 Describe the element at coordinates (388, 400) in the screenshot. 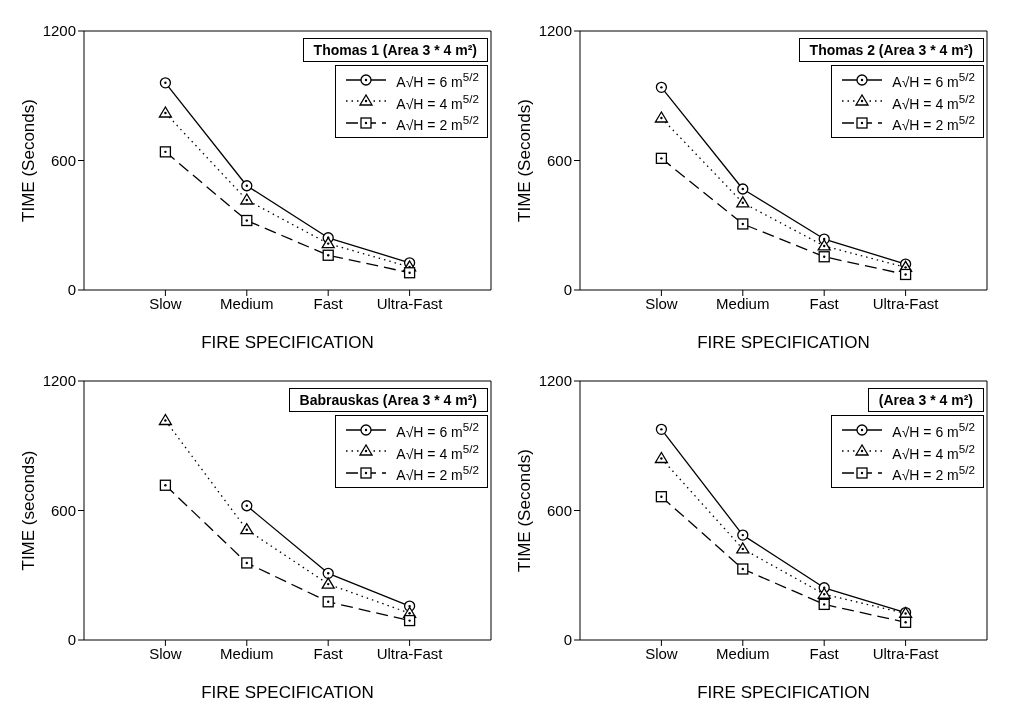

I see `text: Babrauskas (Area 3 * 4 m²)` at that location.